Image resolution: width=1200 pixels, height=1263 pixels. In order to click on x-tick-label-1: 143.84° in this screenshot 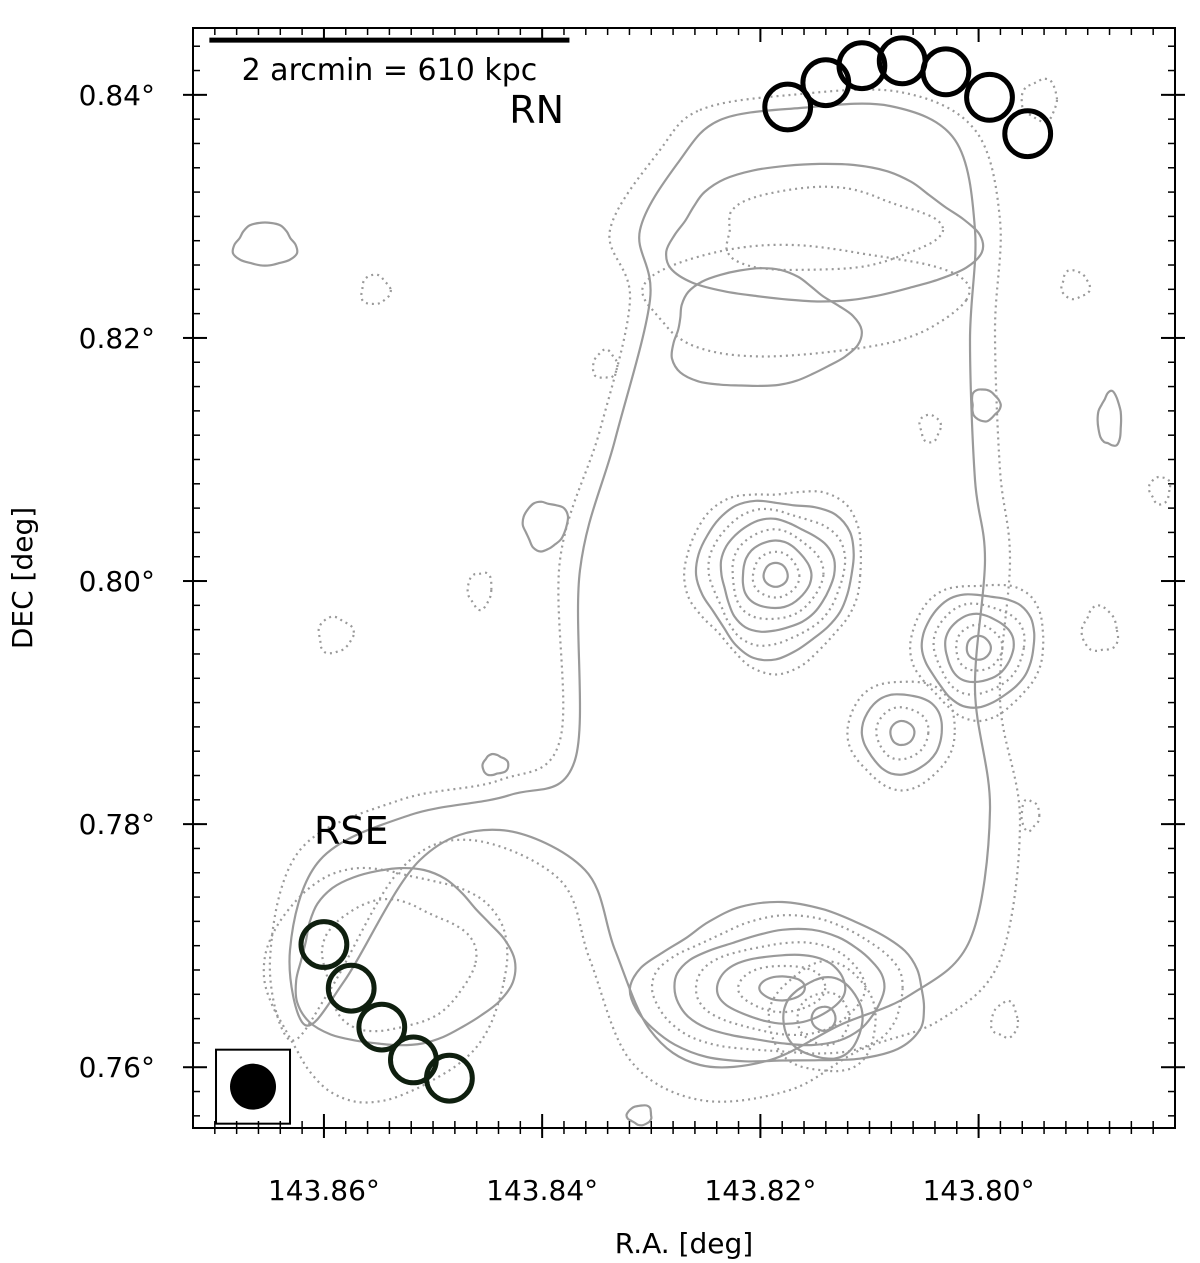, I will do `click(542, 1190)`.